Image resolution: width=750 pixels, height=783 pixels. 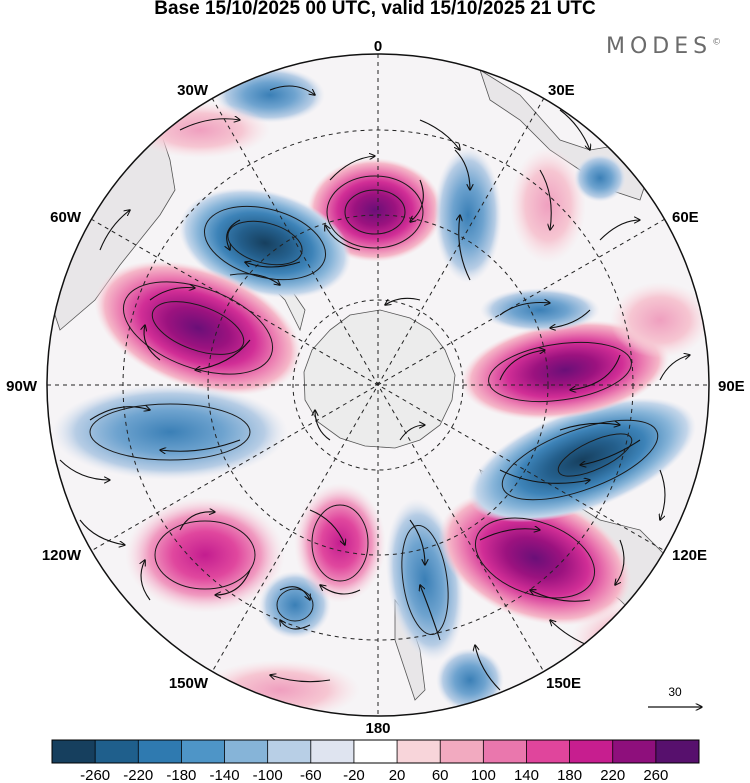 I want to click on anomaly-pink-se, so click(x=639, y=640).